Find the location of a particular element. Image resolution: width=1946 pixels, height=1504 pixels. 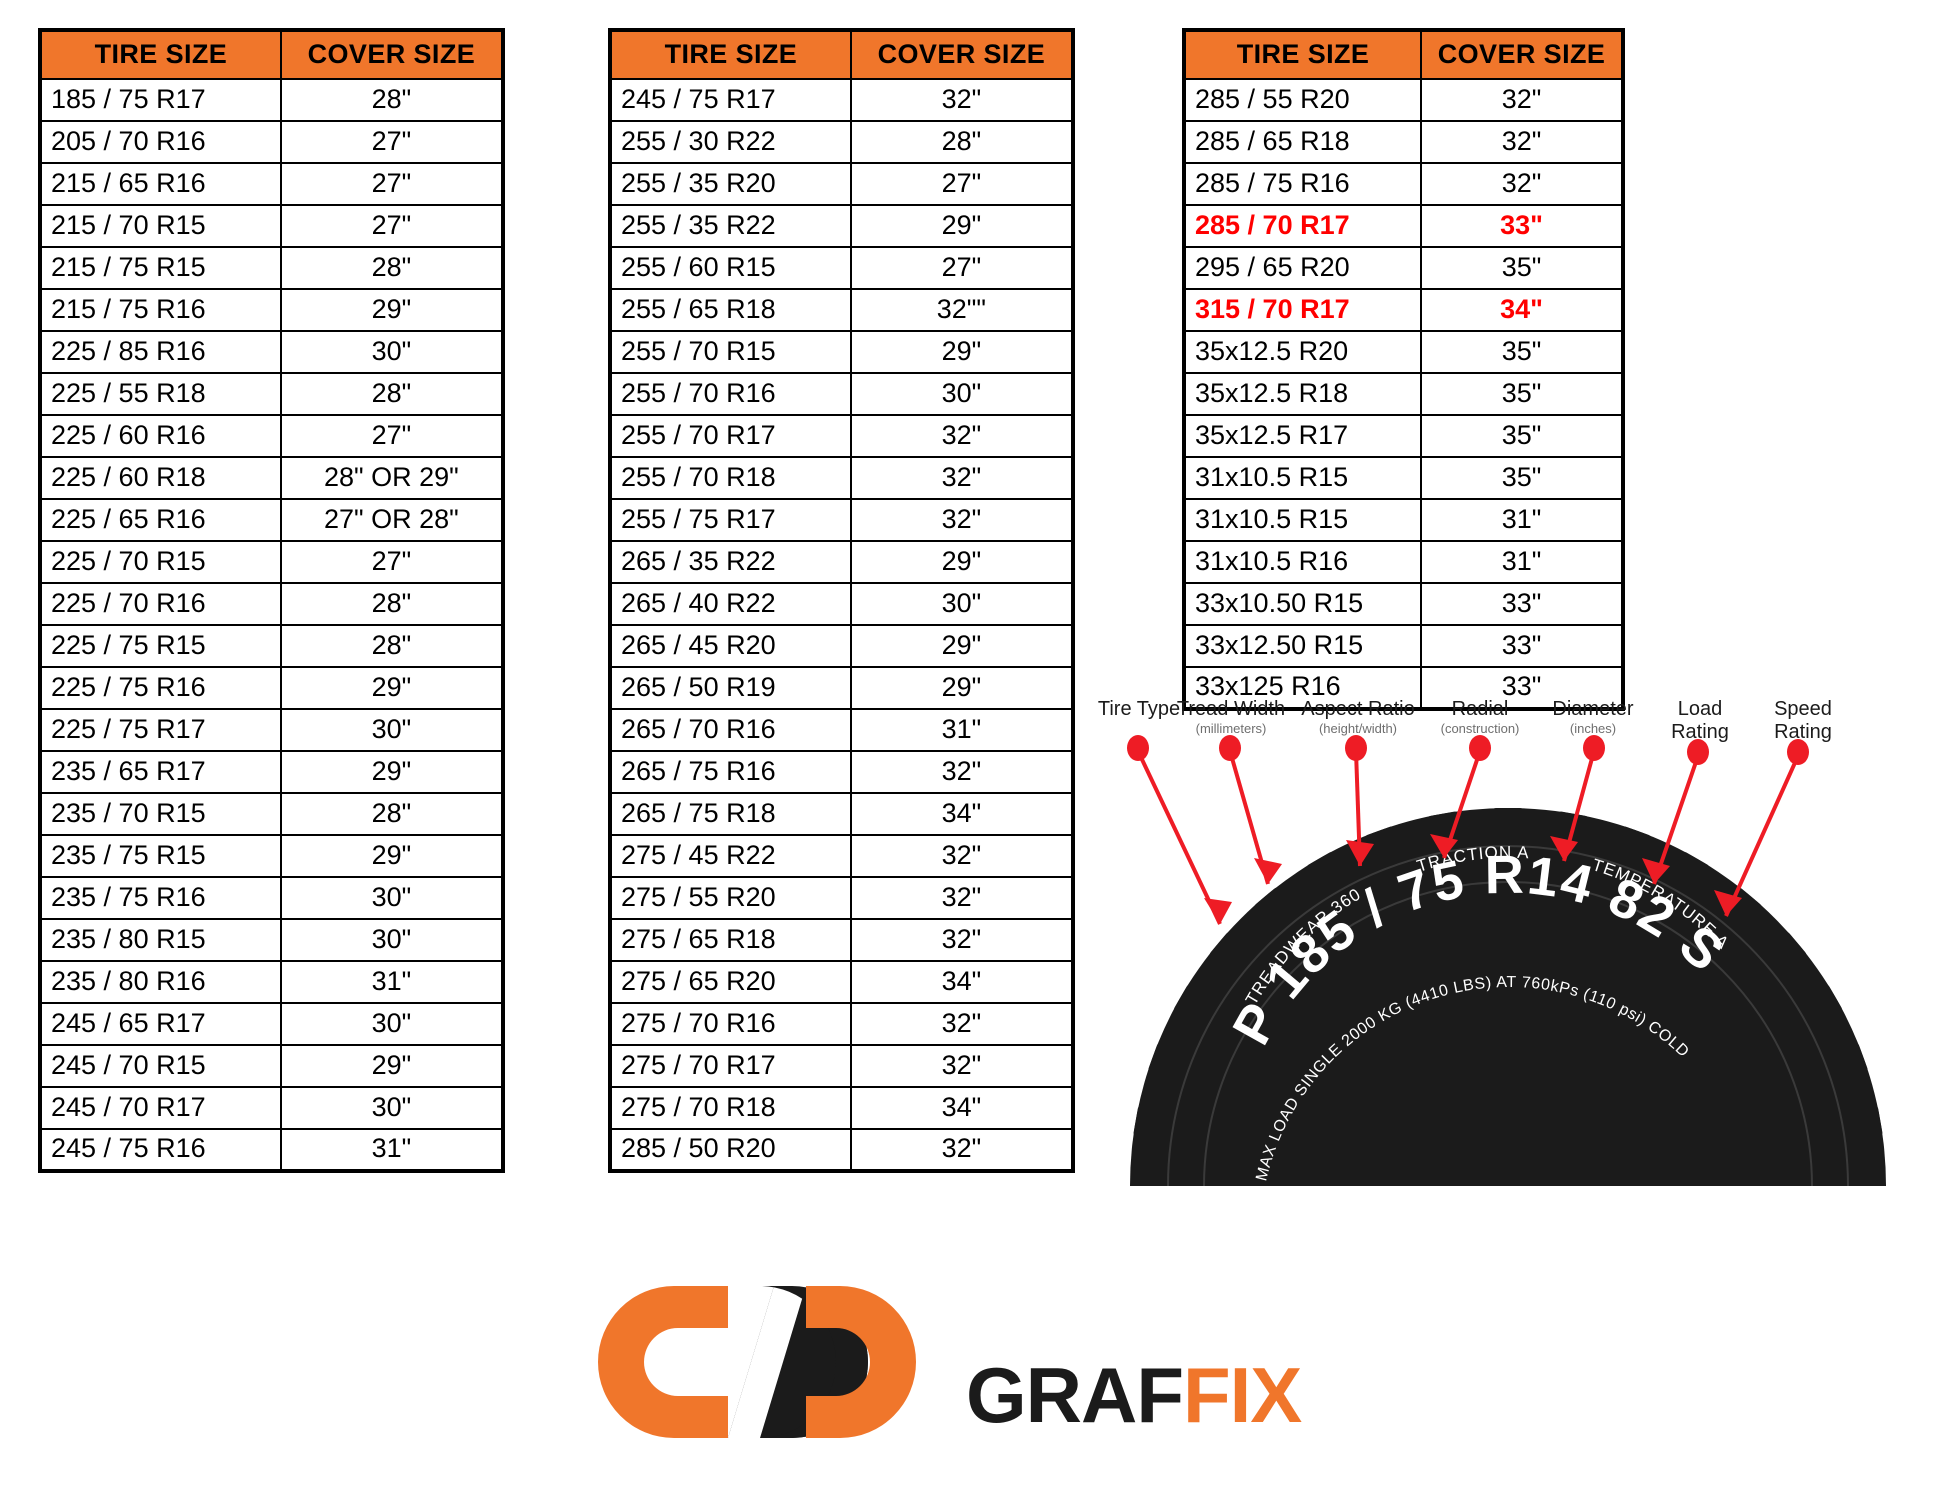

cell-tire-size: 255 / 70 R16 is located at coordinates (730, 394).